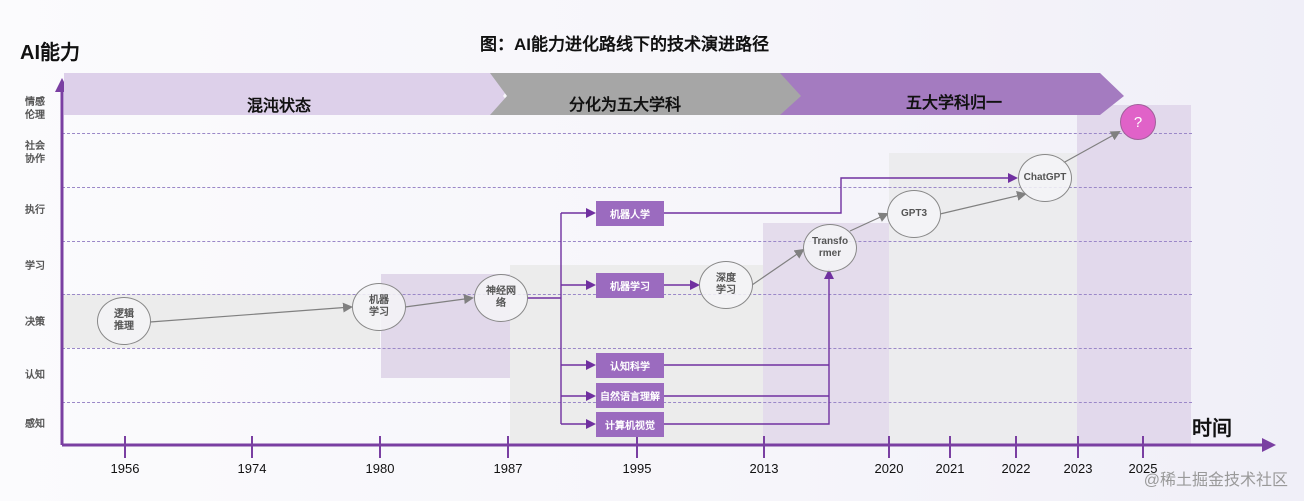  Describe the element at coordinates (125, 468) in the screenshot. I see `tick-label: 1956` at that location.